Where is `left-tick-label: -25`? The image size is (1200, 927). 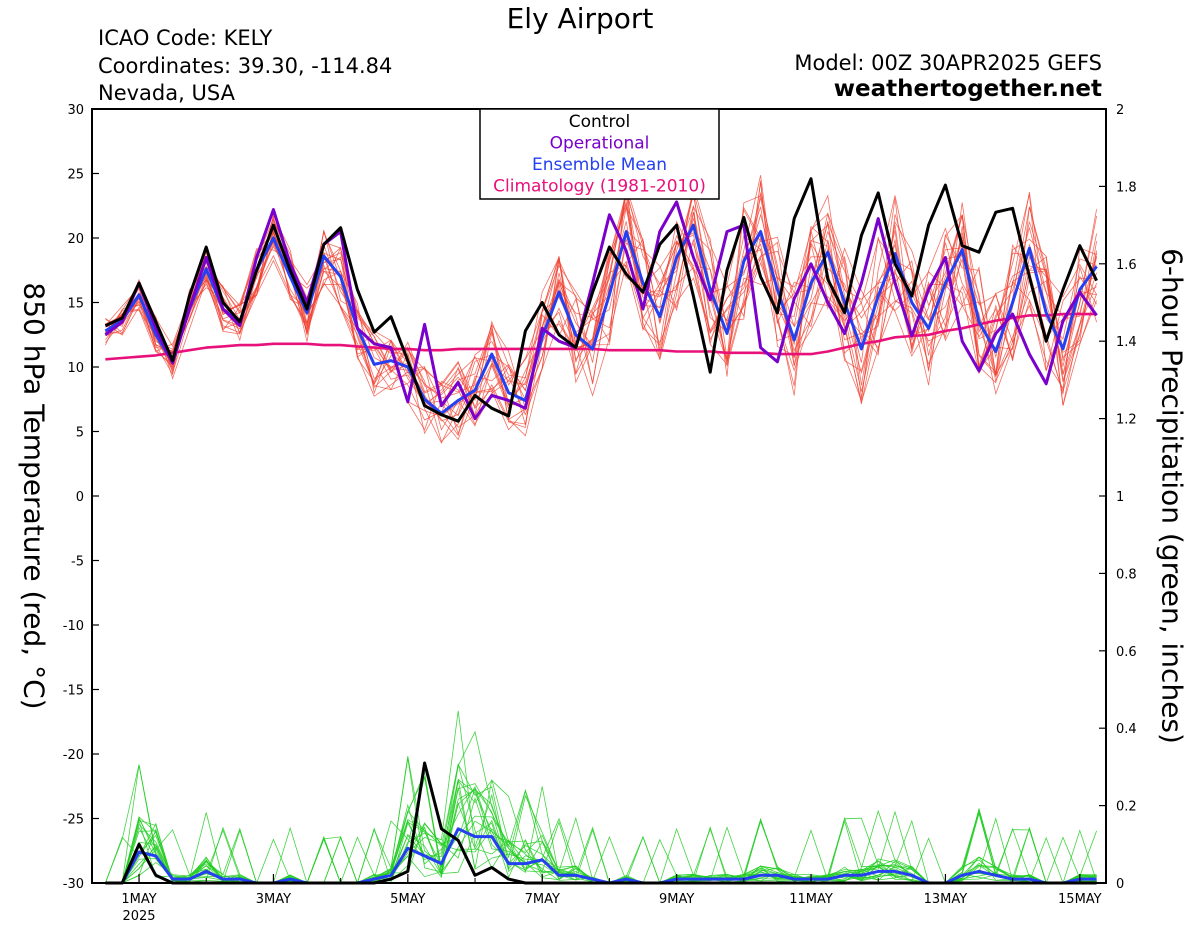
left-tick-label: -25 is located at coordinates (73, 820).